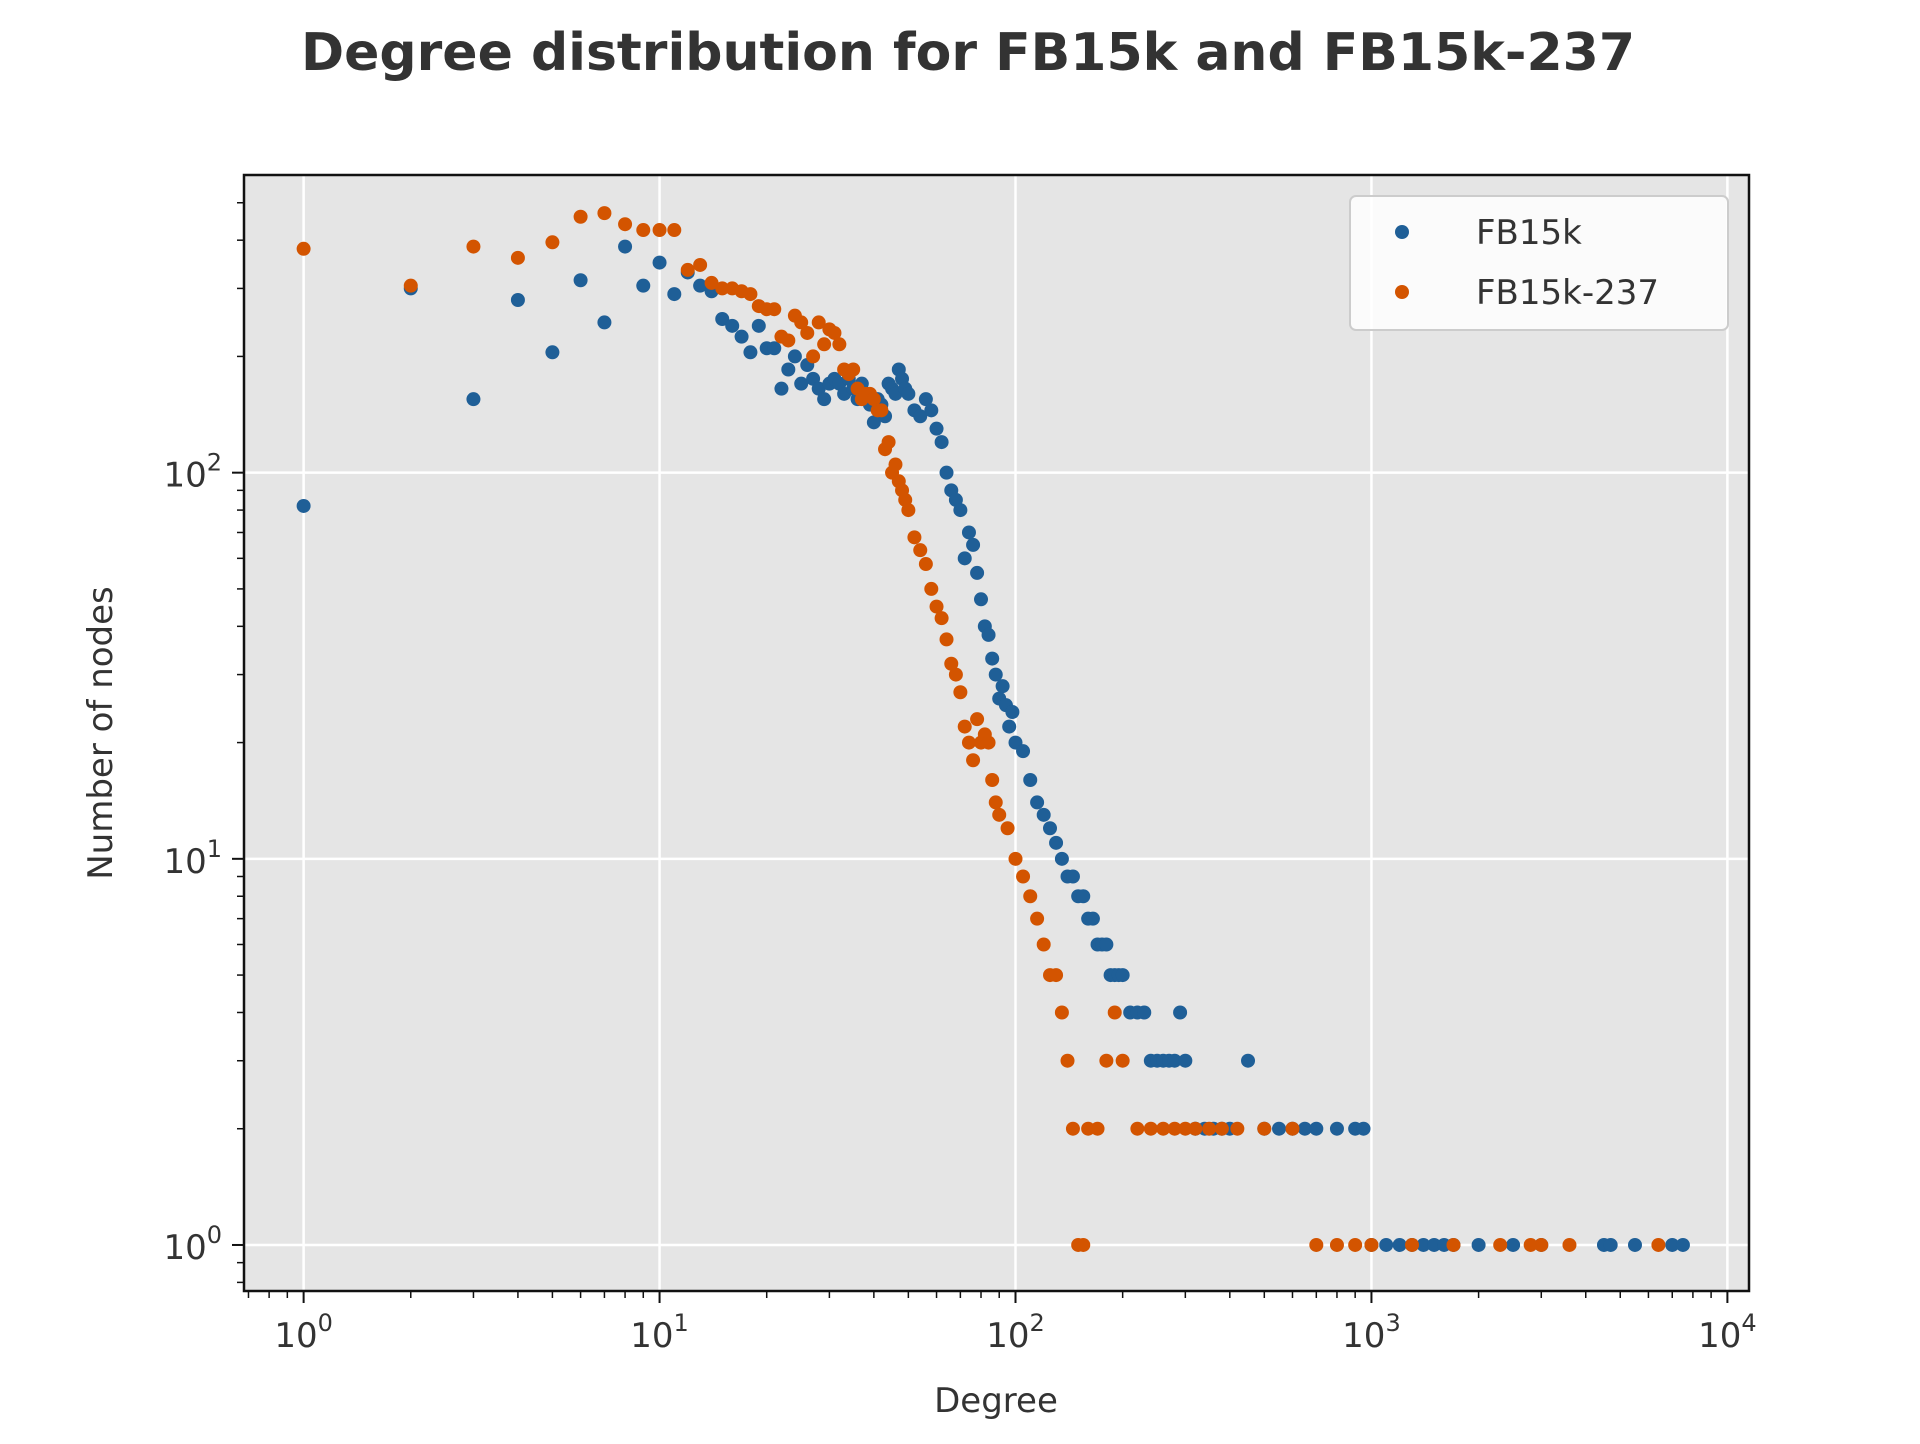 This screenshot has width=1920, height=1444. Describe the element at coordinates (1727, 1332) in the screenshot. I see `x-tick-label: 10⁴` at that location.